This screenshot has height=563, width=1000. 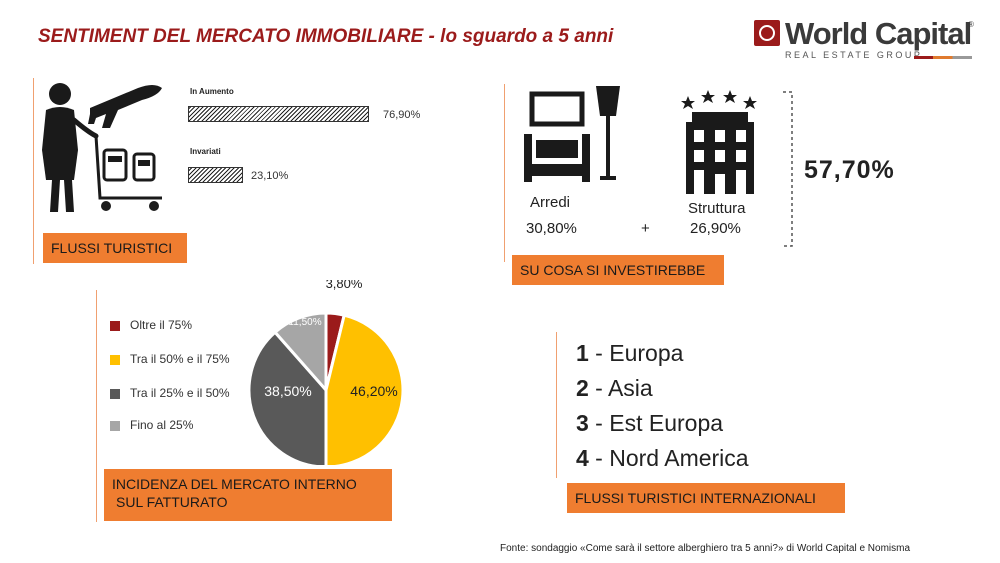 What do you see at coordinates (971, 24) in the screenshot?
I see `logo-registered: ®` at bounding box center [971, 24].